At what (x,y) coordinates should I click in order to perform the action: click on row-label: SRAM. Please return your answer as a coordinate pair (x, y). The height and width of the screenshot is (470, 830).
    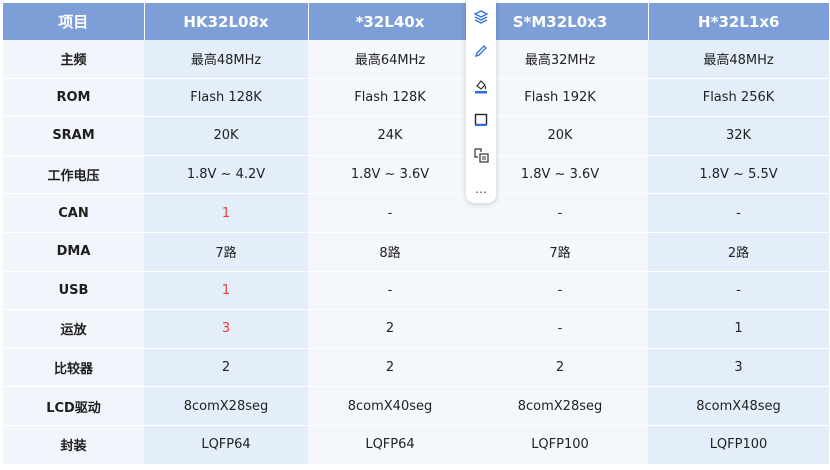
    Looking at the image, I should click on (73, 136).